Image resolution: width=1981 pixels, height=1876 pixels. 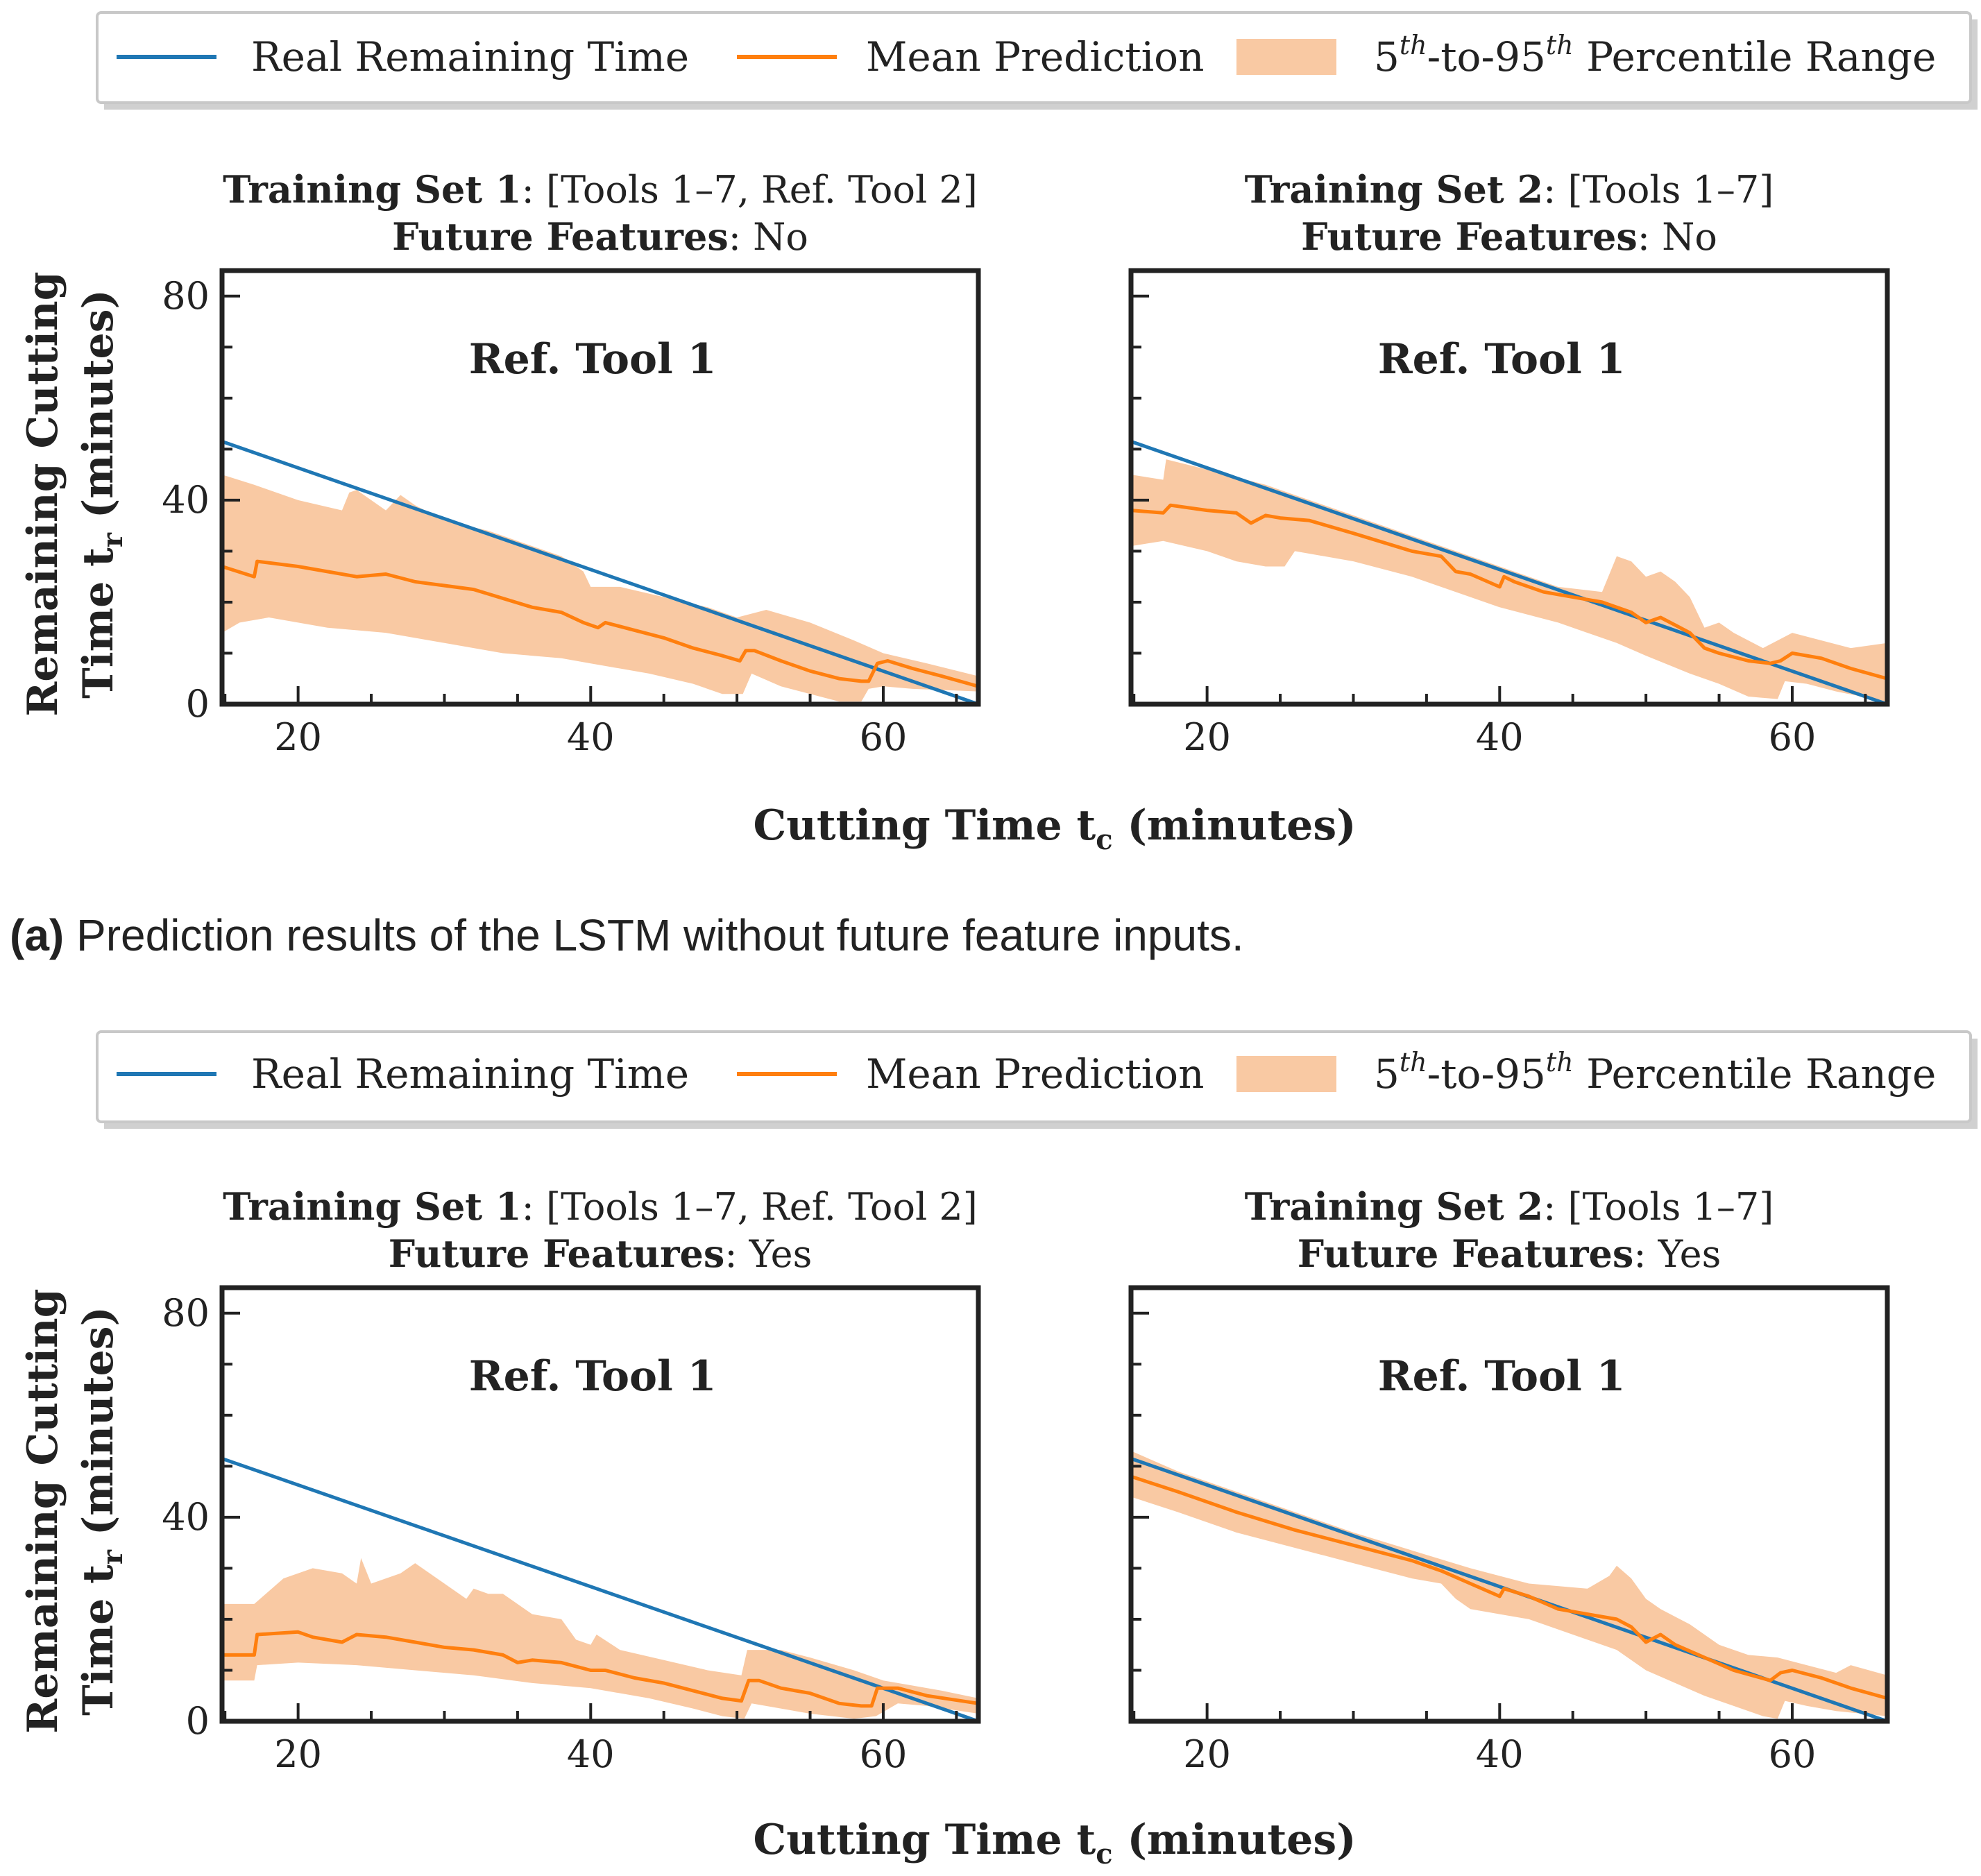 I want to click on xlabel-top: Cutting Time tc (minutes), so click(x=1055, y=828).